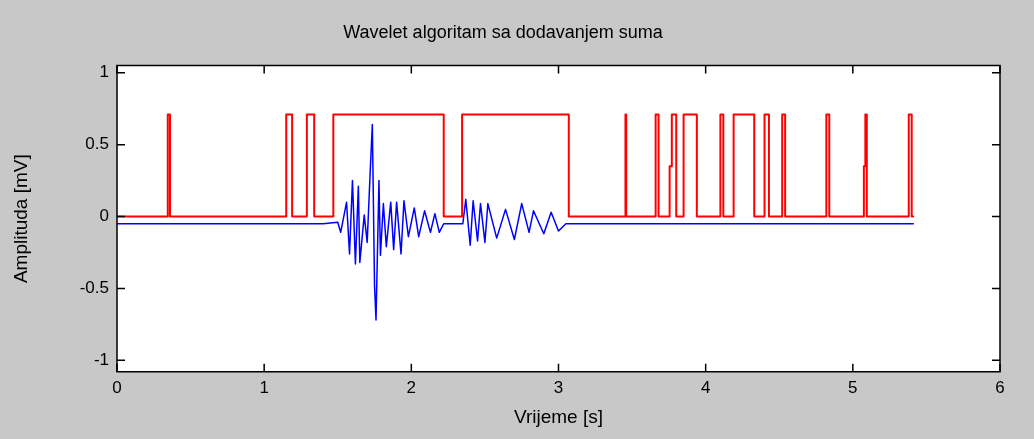  Describe the element at coordinates (558, 387) in the screenshot. I see `x-tick-label: 3` at that location.